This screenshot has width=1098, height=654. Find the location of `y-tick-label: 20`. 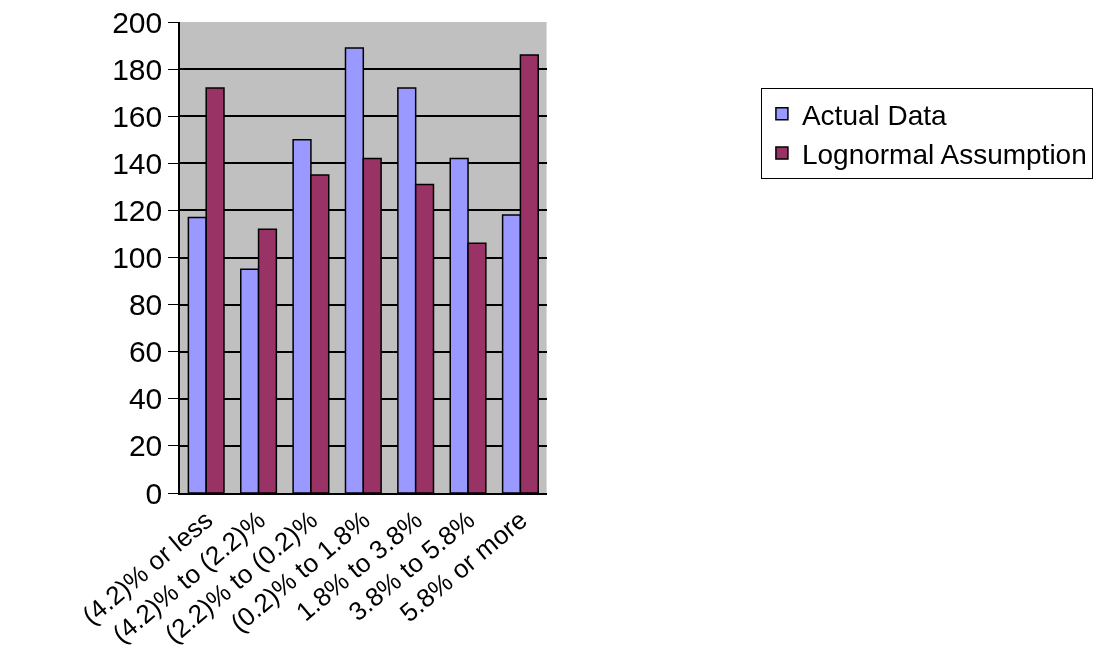

y-tick-label: 20 is located at coordinates (145, 446).